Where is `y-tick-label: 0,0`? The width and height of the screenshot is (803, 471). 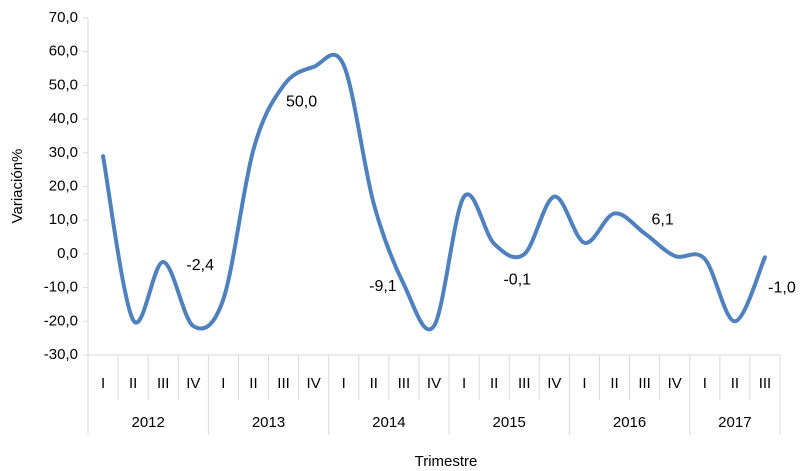
y-tick-label: 0,0 is located at coordinates (67, 253).